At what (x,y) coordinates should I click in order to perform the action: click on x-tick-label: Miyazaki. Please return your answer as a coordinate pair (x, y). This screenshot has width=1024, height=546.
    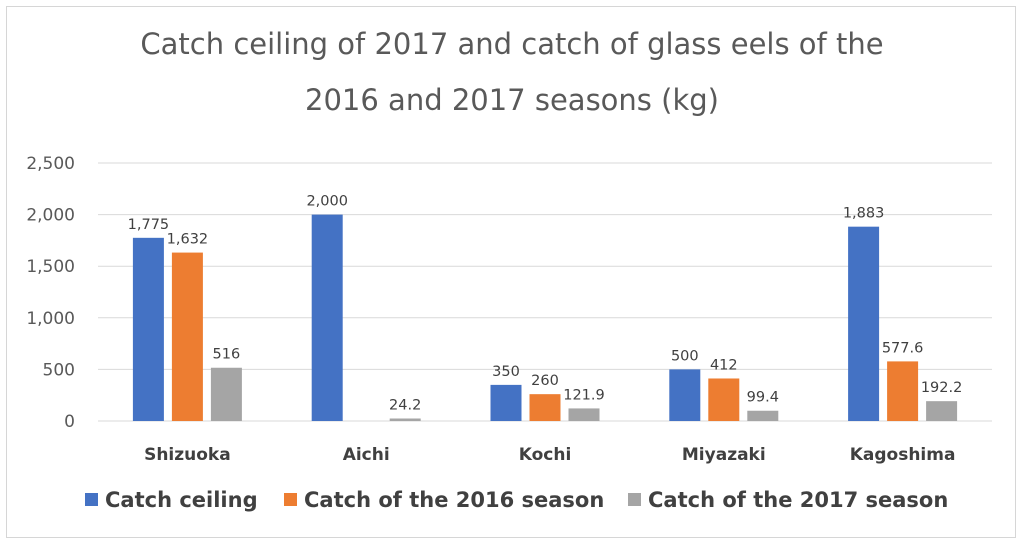
    Looking at the image, I should click on (724, 455).